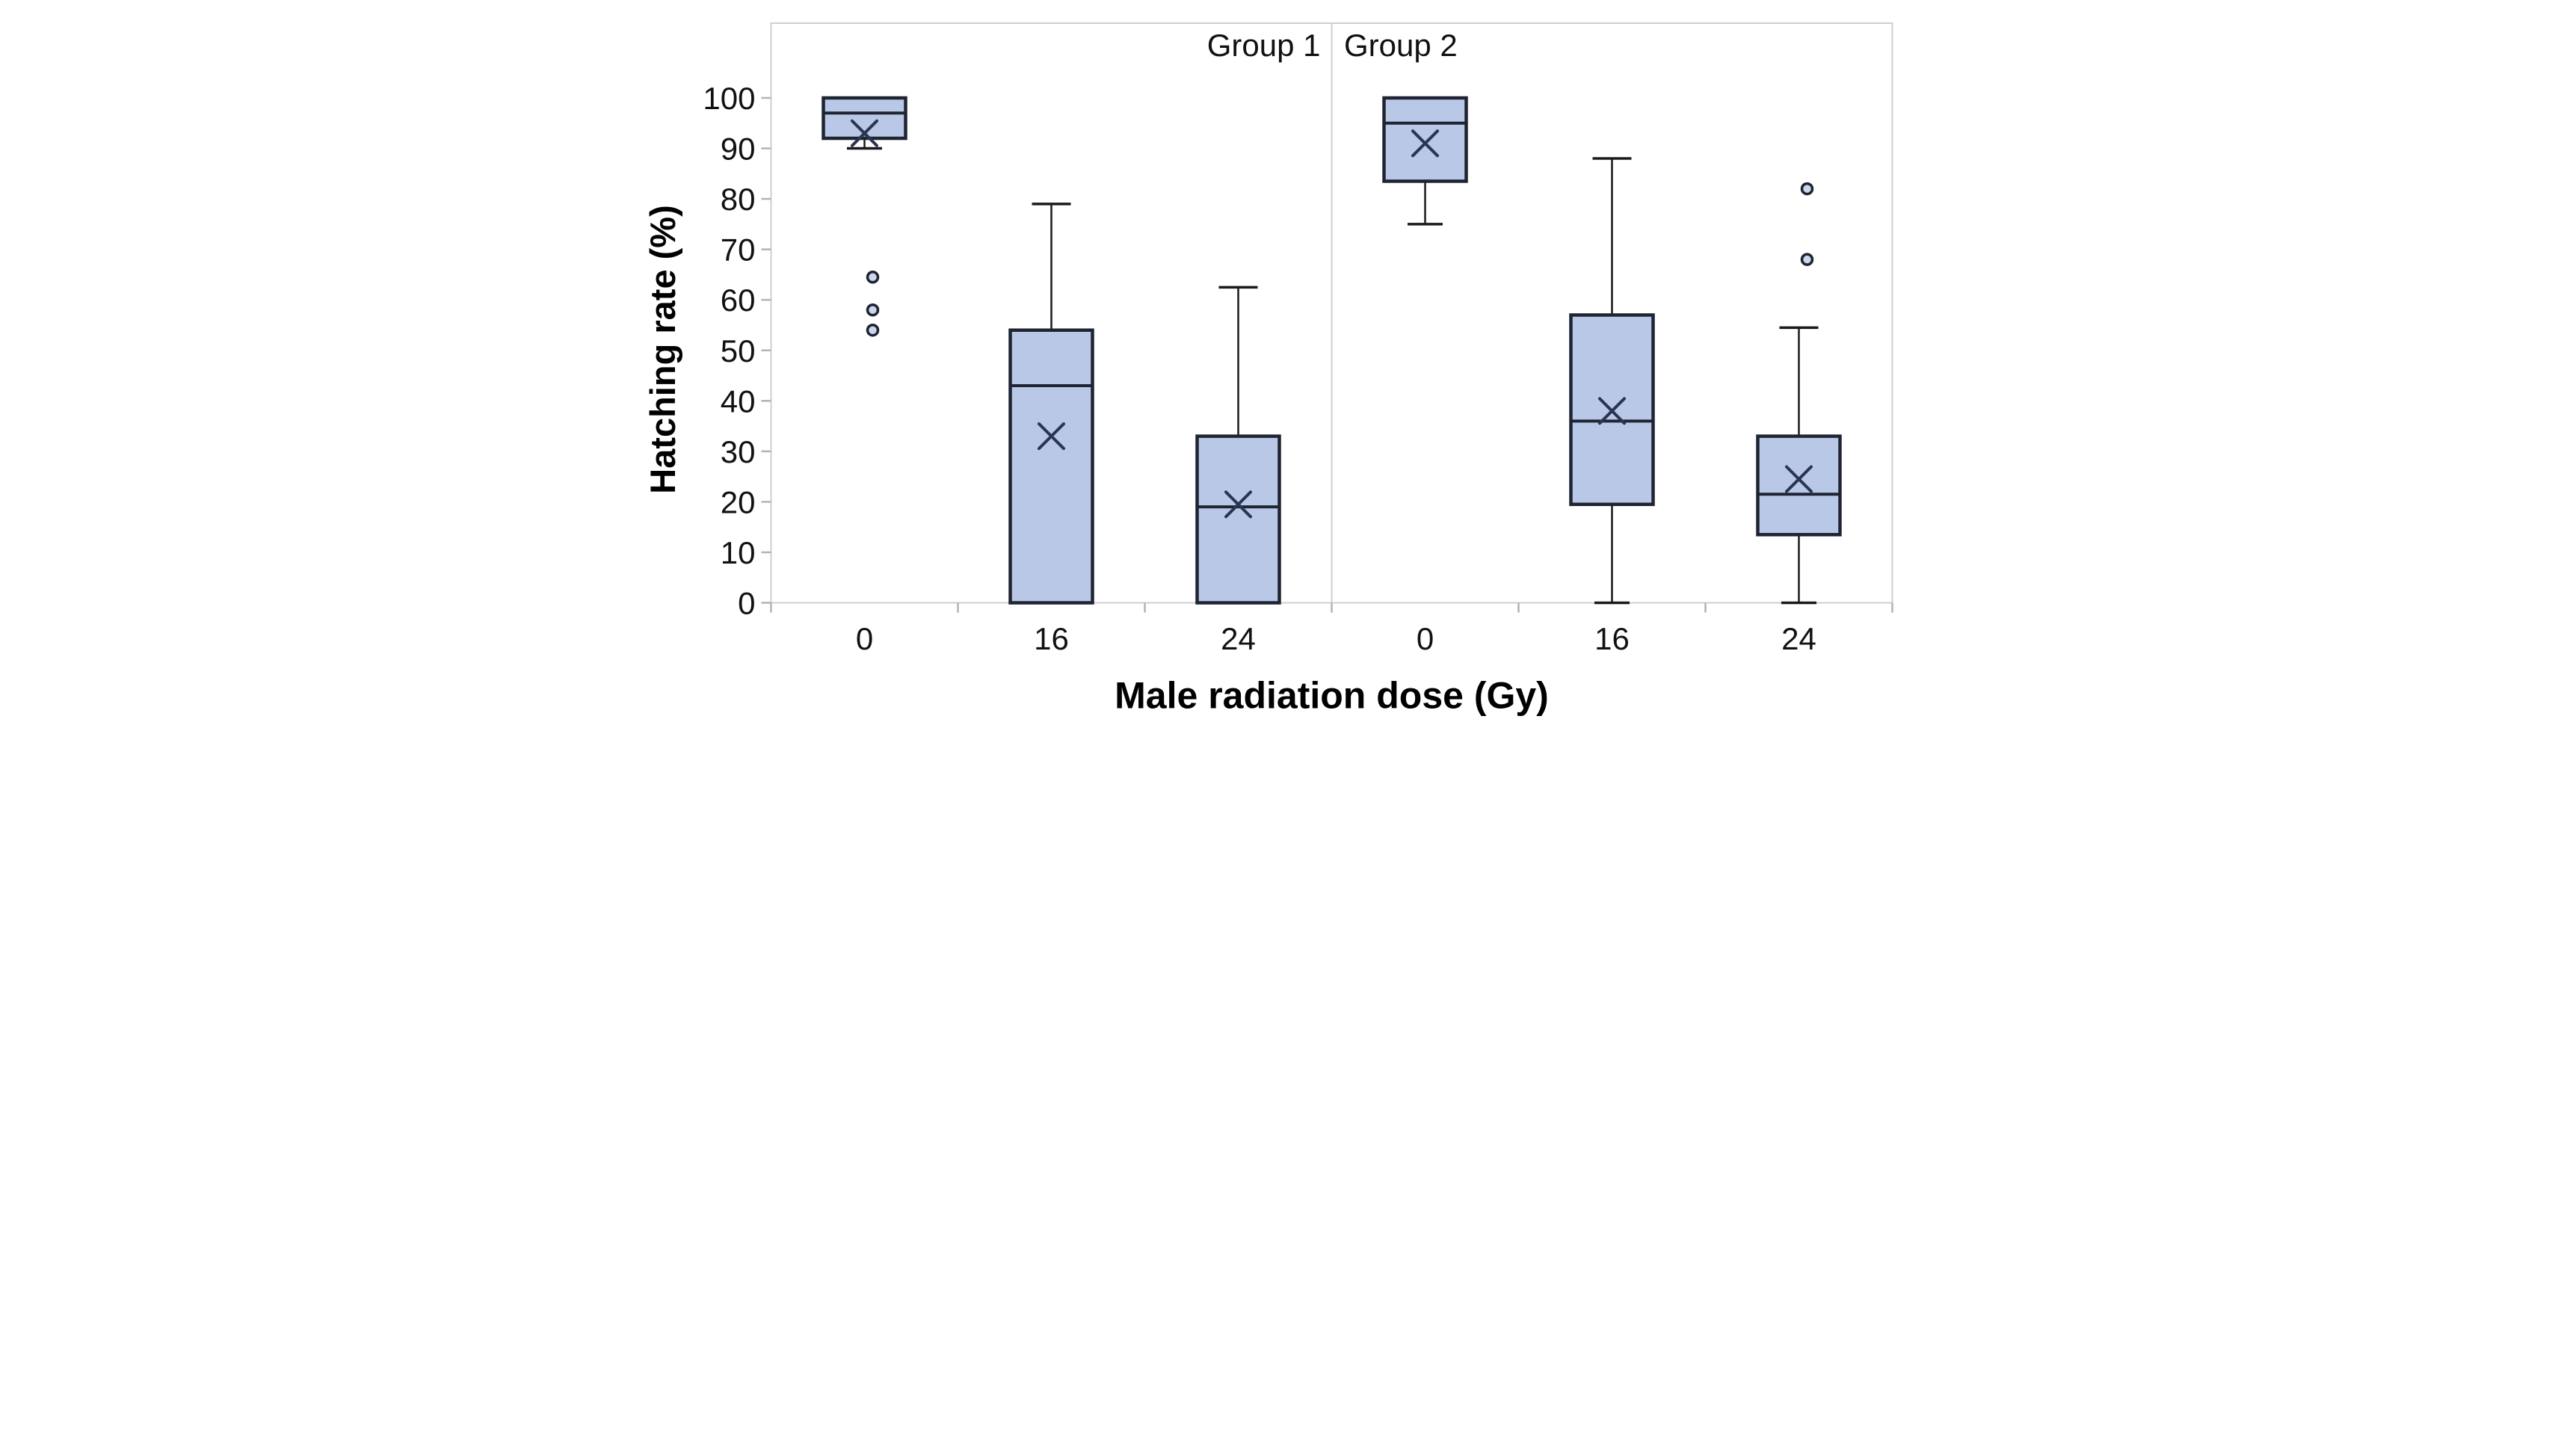 This screenshot has width=2549, height=1456. Describe the element at coordinates (1263, 45) in the screenshot. I see `panel-label-group1: Group 1` at that location.